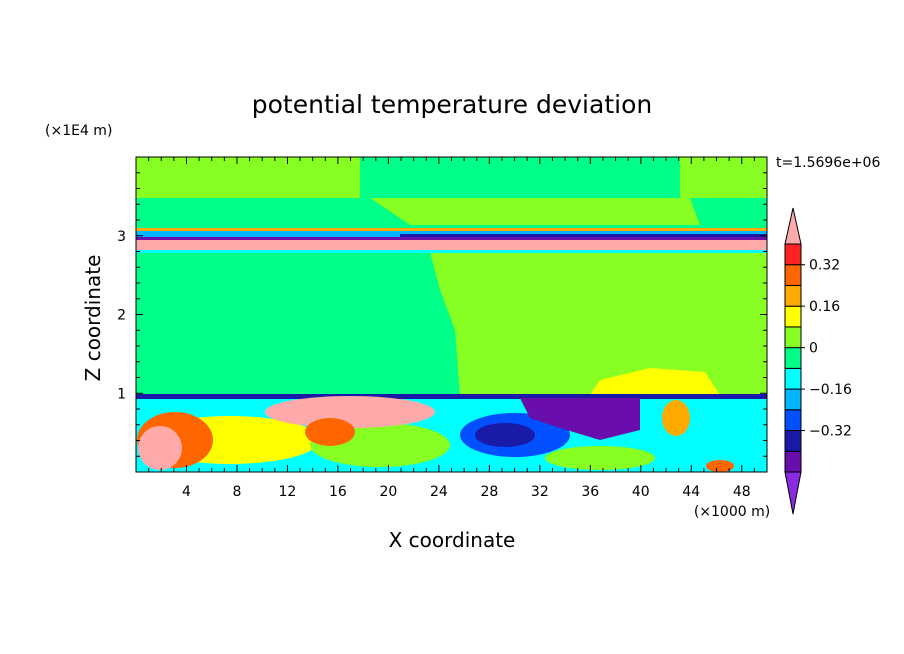 The image size is (904, 654). What do you see at coordinates (813, 349) in the screenshot?
I see `colorbar-label: 0` at bounding box center [813, 349].